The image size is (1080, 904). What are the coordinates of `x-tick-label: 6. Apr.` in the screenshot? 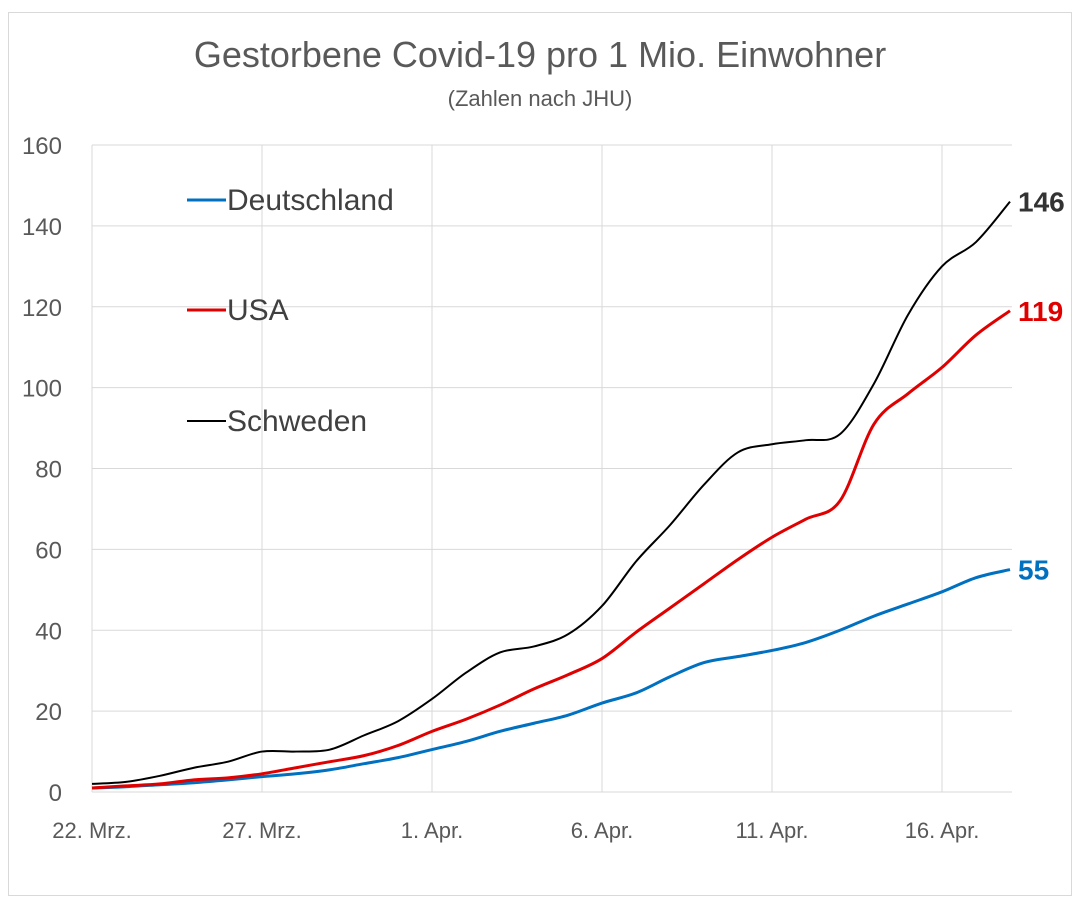 It's located at (602, 830).